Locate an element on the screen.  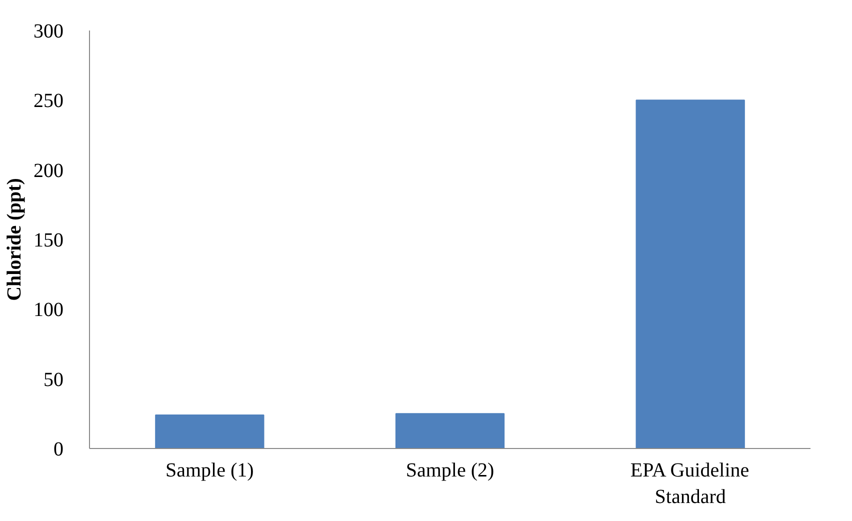
y-tick-label: 250 is located at coordinates (49, 101).